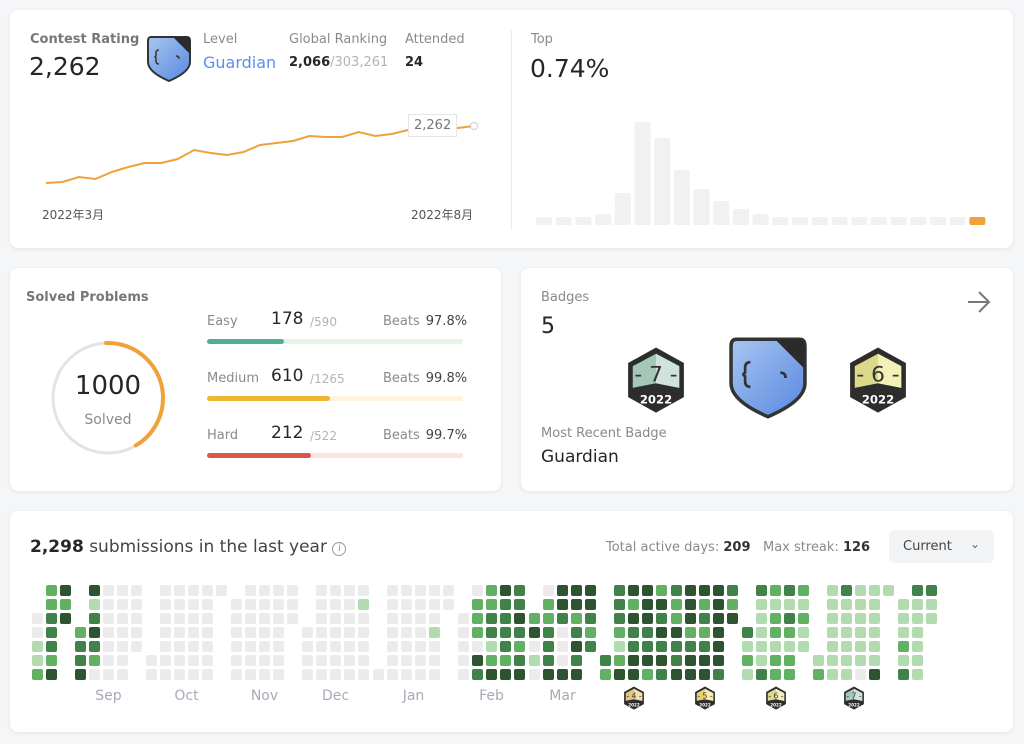 Image resolution: width=1024 pixels, height=744 pixels. I want to click on guardian-badge-large-icon, so click(768, 378).